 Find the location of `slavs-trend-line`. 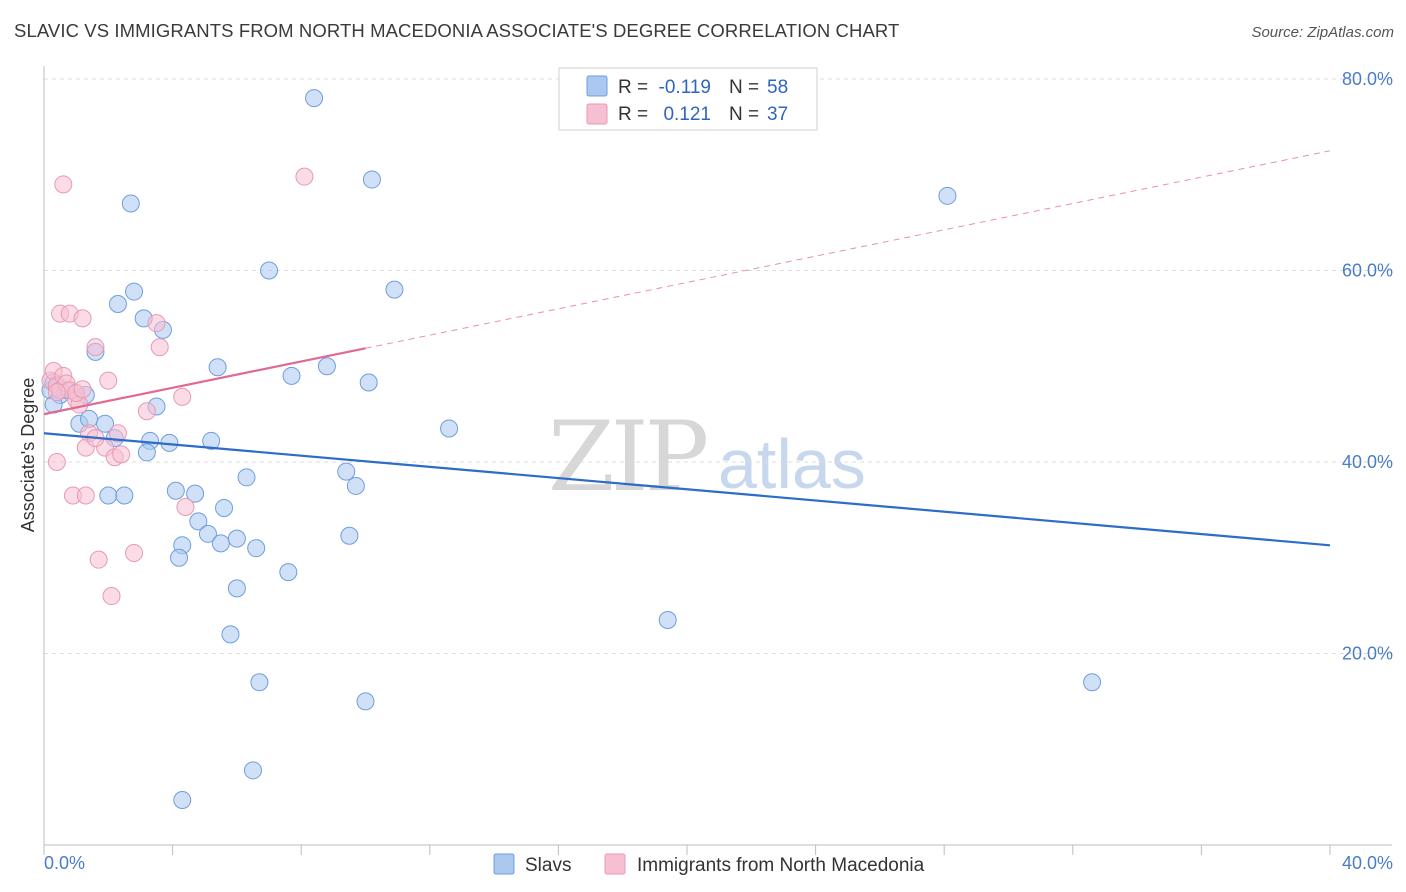

slavs-trend-line is located at coordinates (687, 489).